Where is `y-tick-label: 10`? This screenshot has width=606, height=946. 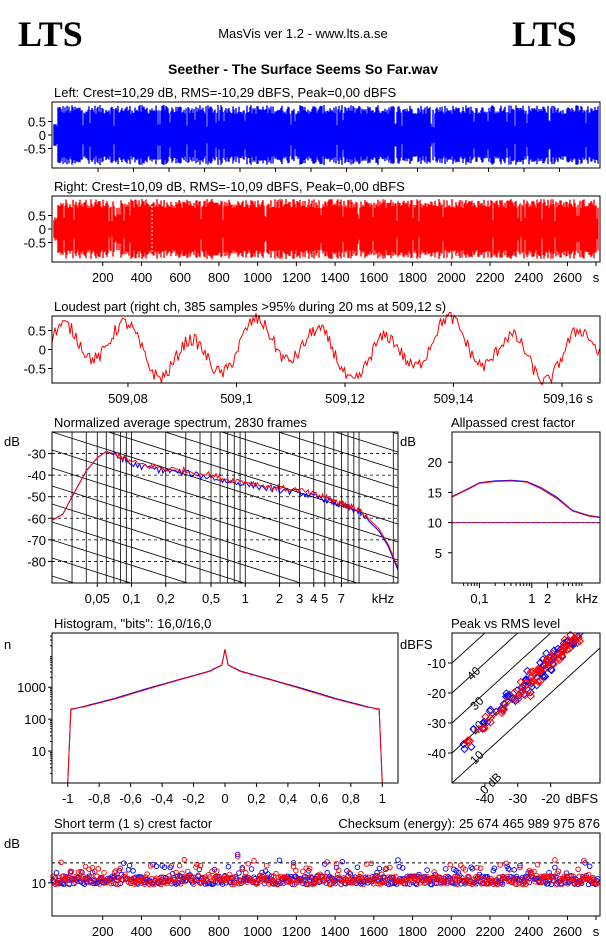
y-tick-label: 10 is located at coordinates (39, 883).